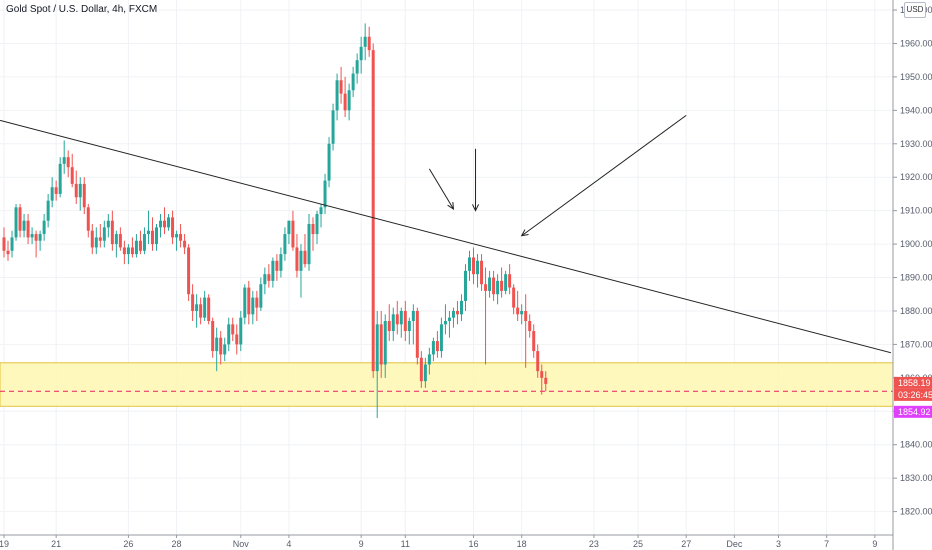 Image resolution: width=932 pixels, height=550 pixels. Describe the element at coordinates (916, 211) in the screenshot. I see `y-tick-label: 1910.00` at that location.